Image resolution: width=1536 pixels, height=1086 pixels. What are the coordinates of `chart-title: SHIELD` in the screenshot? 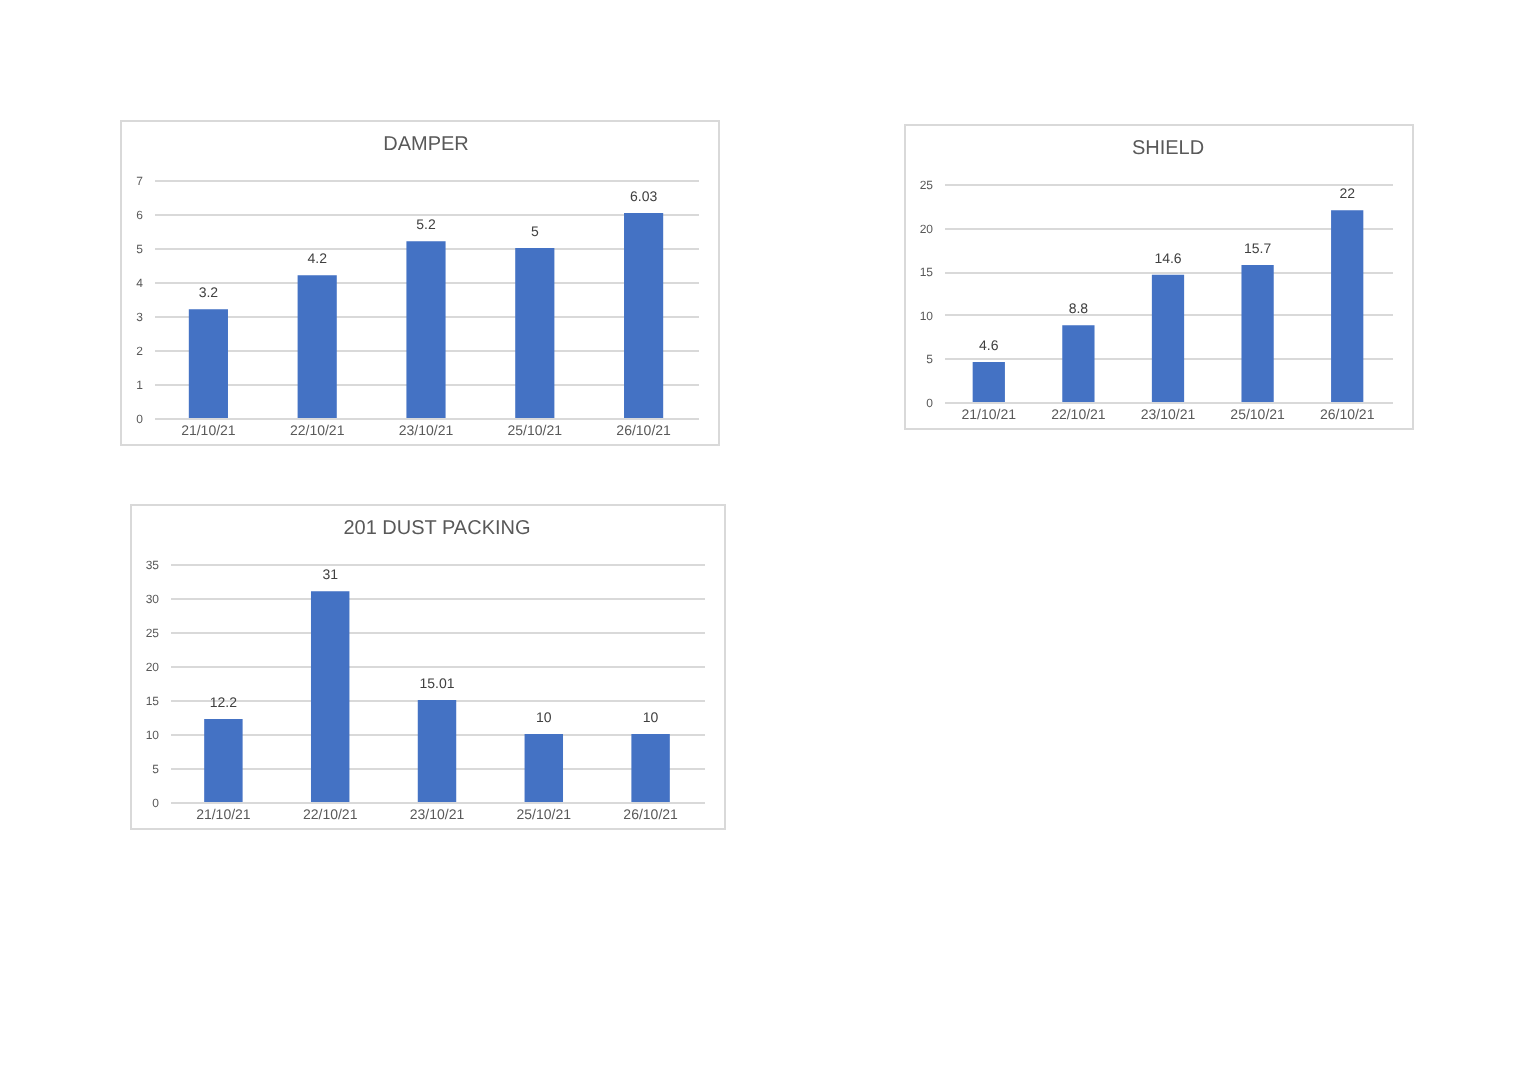 It's located at (1168, 149).